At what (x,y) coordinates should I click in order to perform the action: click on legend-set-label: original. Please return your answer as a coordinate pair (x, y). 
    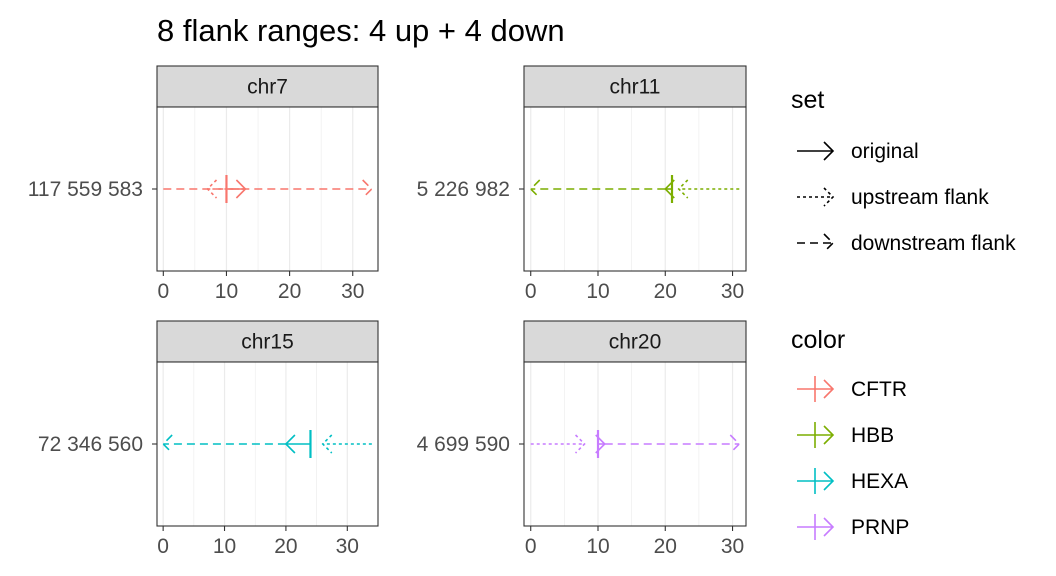
    Looking at the image, I should click on (885, 151).